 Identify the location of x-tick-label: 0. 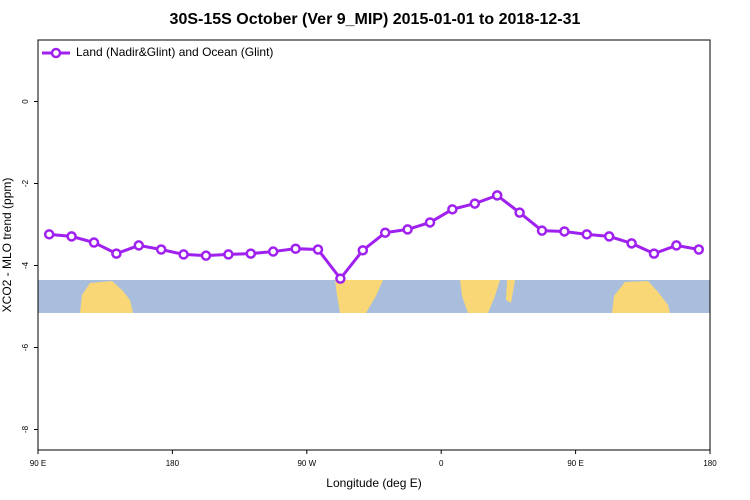
(441, 463).